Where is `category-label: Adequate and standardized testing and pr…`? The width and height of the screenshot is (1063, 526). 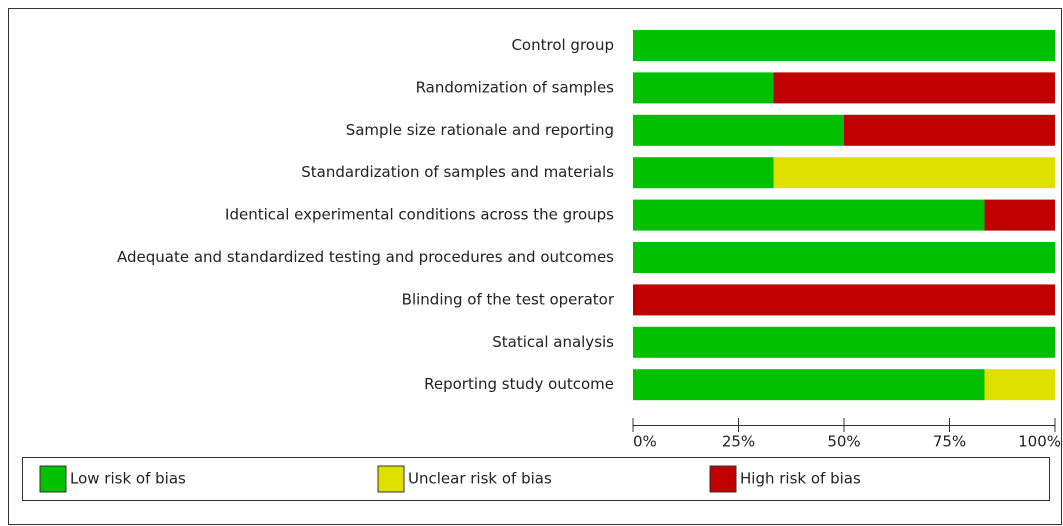 category-label: Adequate and standardized testing and pr… is located at coordinates (365, 257).